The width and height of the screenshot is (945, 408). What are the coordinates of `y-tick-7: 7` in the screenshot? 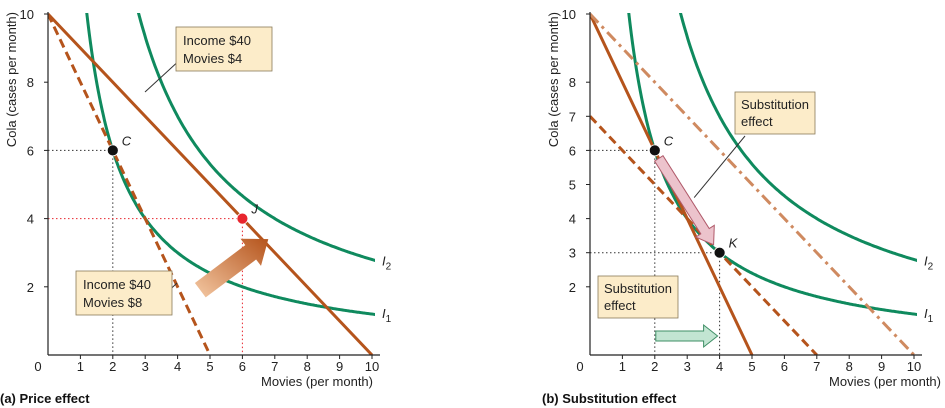 It's located at (572, 116).